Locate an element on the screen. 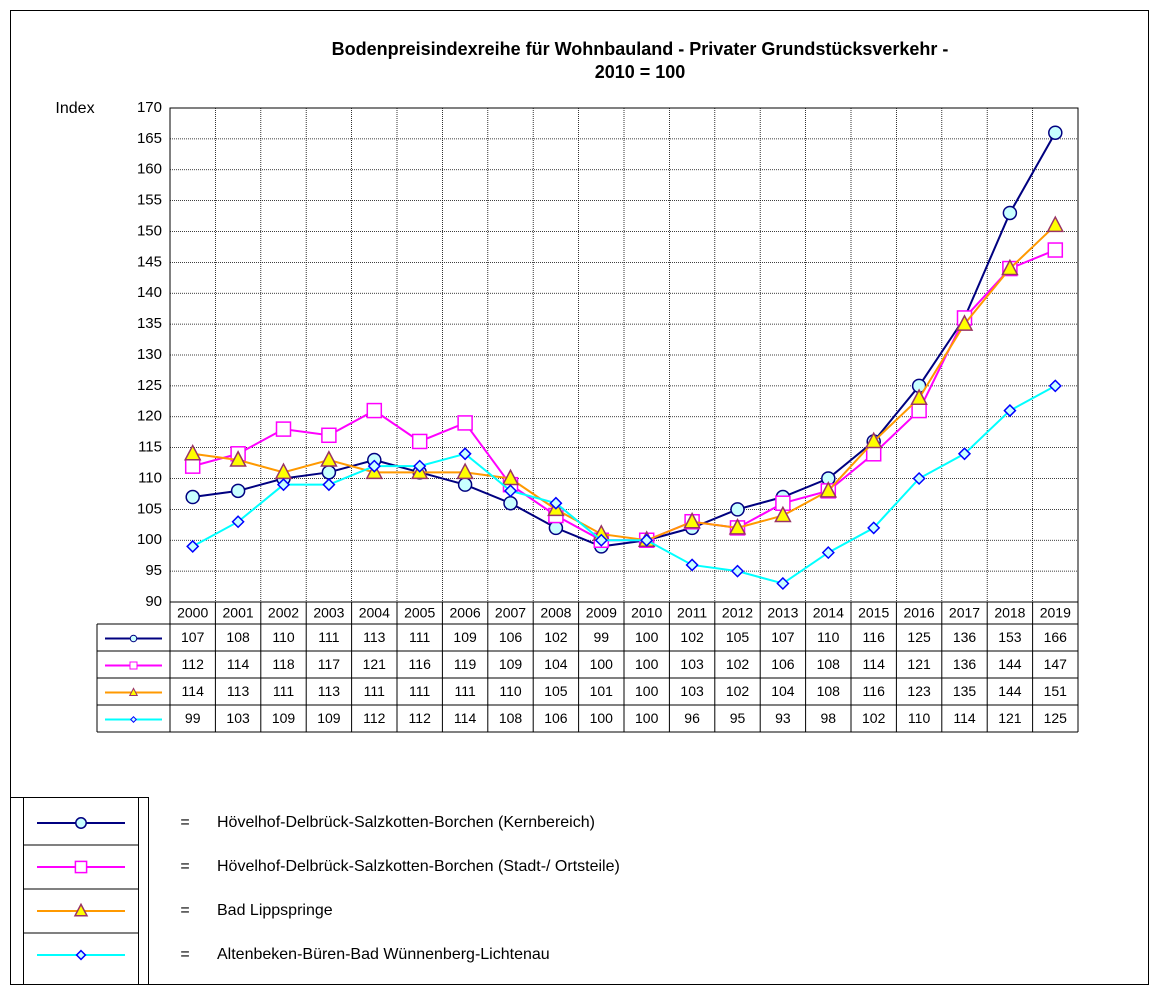 The width and height of the screenshot is (1159, 990). x-tick-label: 2009 is located at coordinates (601, 613).